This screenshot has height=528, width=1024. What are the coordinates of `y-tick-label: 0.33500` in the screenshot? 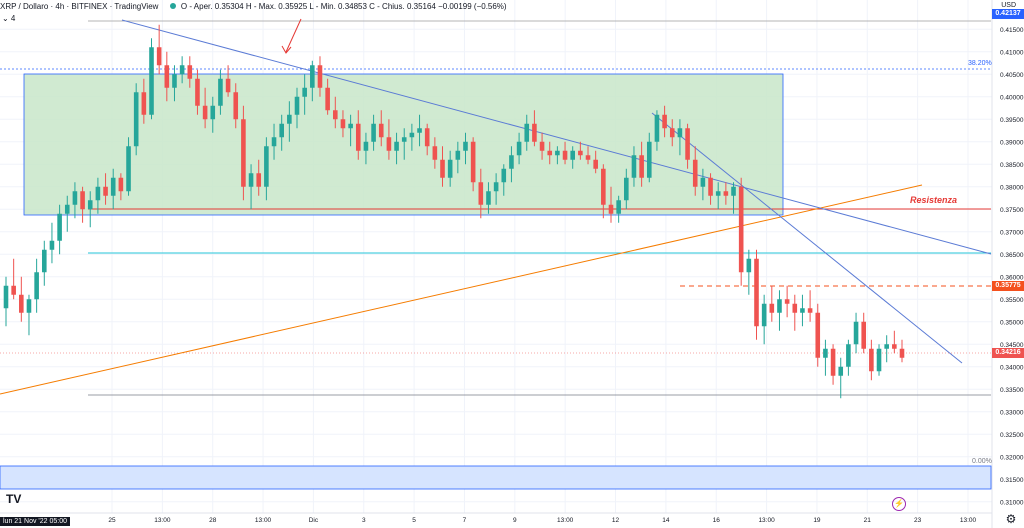 It's located at (1012, 390).